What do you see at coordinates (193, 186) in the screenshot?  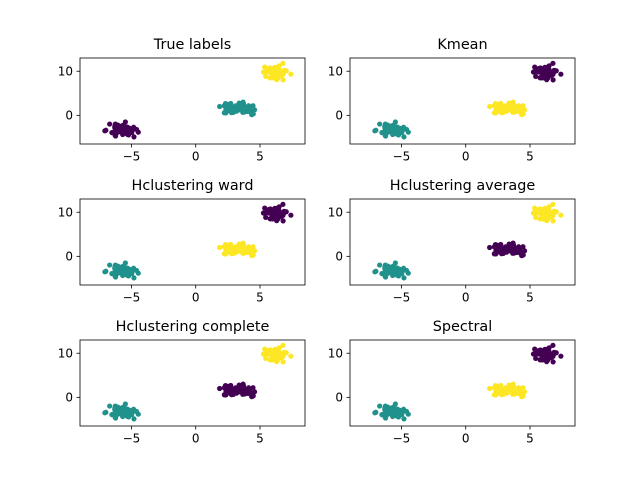 I see `panel-title: Hclustering ward` at bounding box center [193, 186].